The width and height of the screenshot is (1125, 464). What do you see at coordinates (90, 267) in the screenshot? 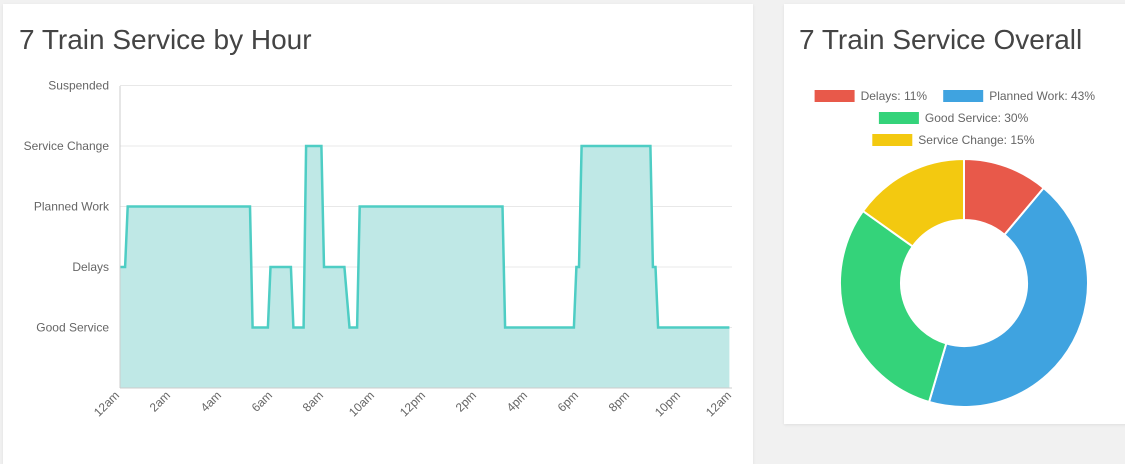
I see `y-tick-label: Delays` at bounding box center [90, 267].